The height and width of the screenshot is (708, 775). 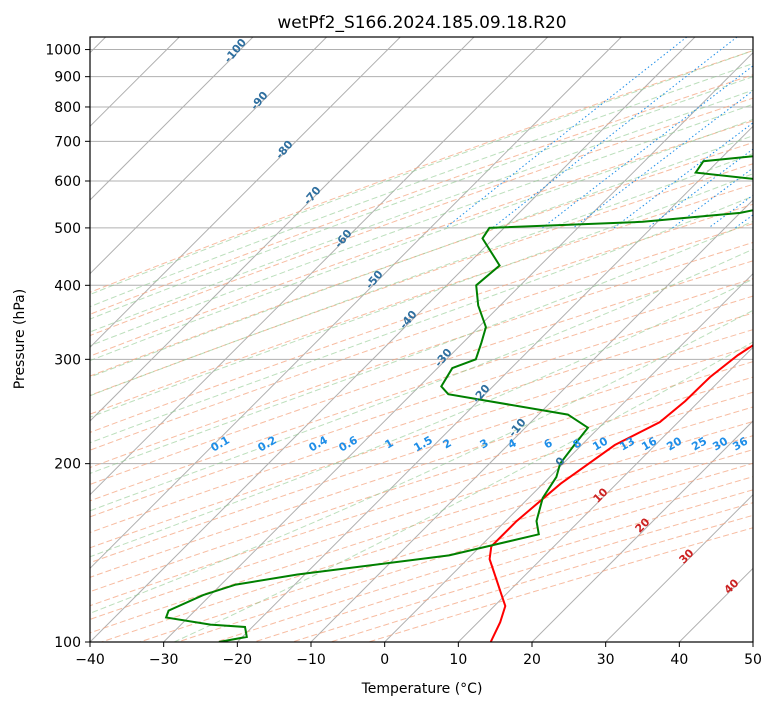 I want to click on mixing-ratio-label: 1, so click(x=389, y=443).